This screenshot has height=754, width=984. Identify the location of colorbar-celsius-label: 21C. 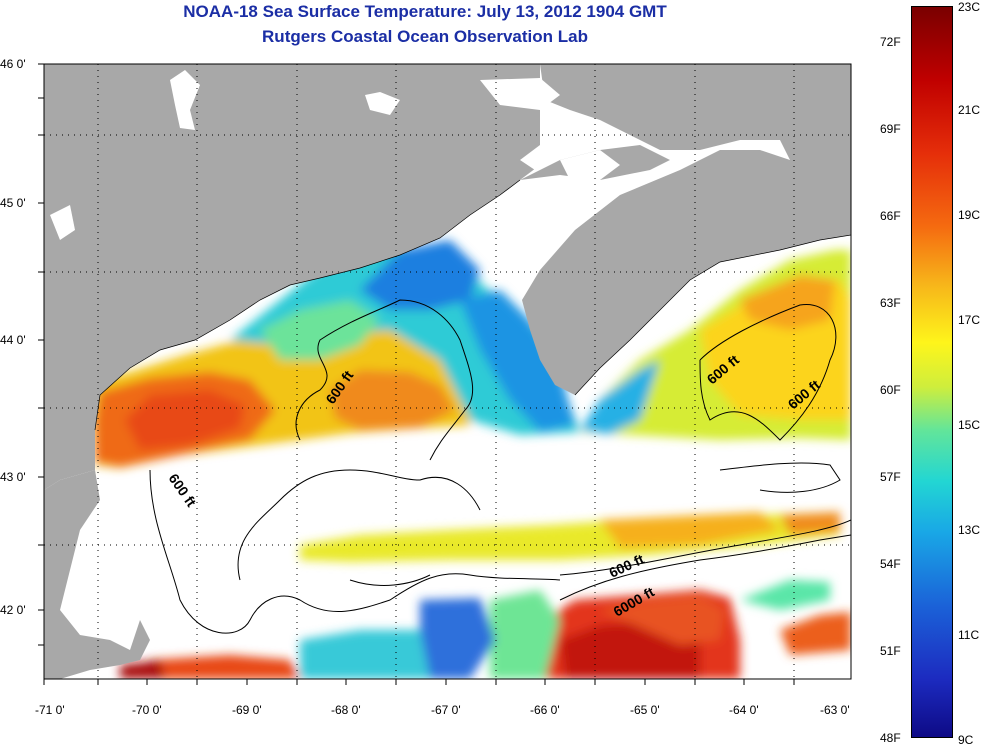
(969, 110).